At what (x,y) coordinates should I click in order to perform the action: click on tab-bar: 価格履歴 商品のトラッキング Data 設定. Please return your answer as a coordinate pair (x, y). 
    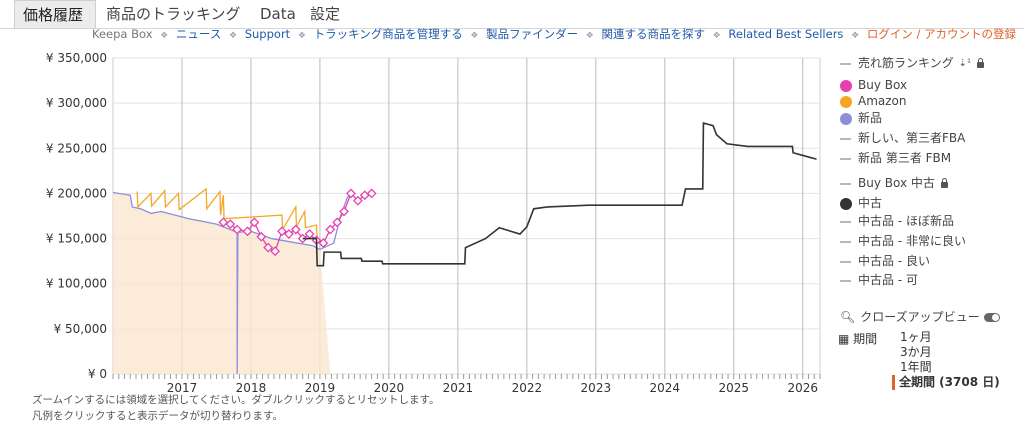
    Looking at the image, I should click on (512, 14).